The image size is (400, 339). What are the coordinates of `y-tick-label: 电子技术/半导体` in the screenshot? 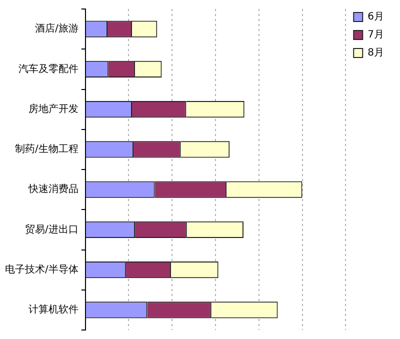 It's located at (41, 269).